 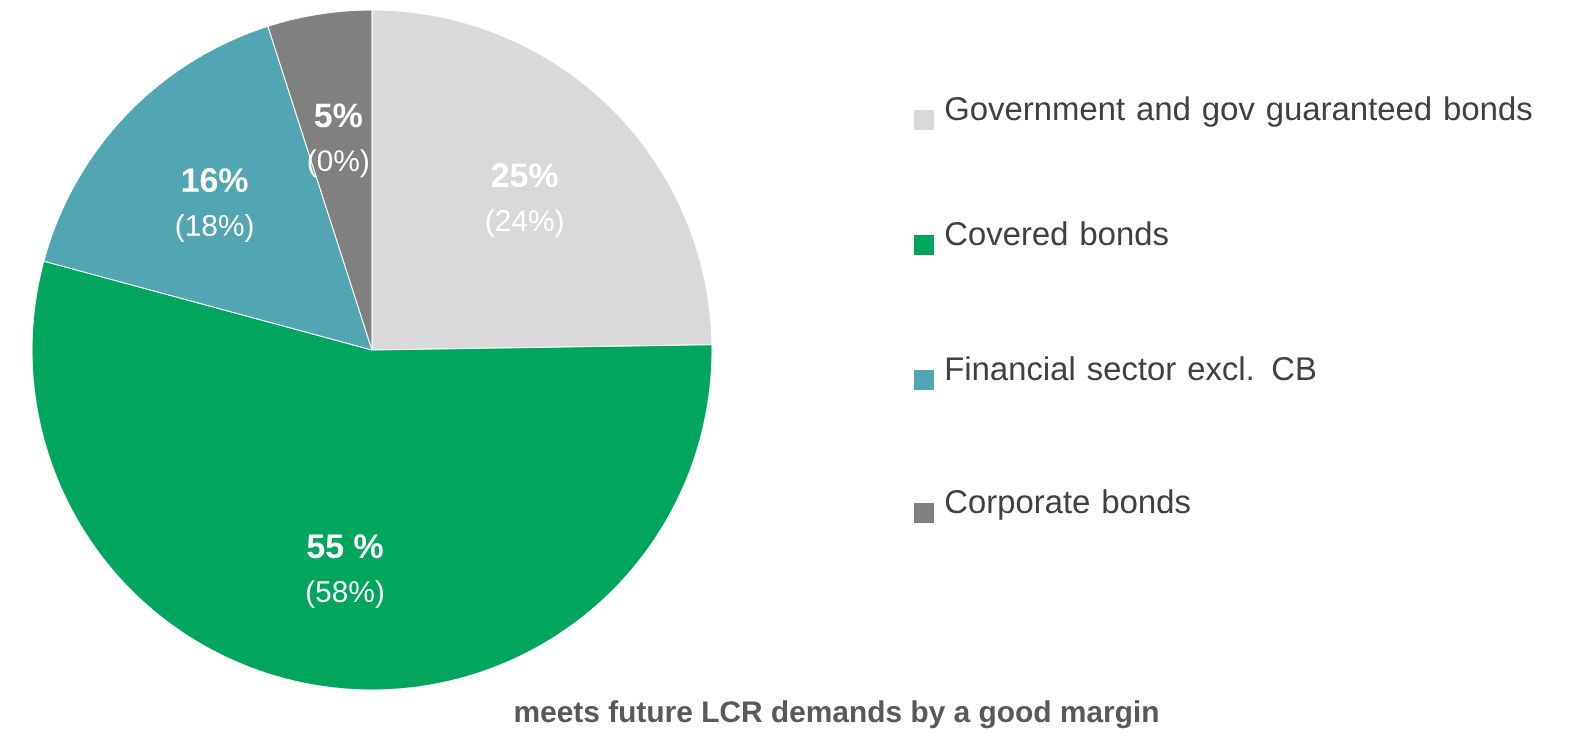 I want to click on text: (58%), so click(x=345, y=594).